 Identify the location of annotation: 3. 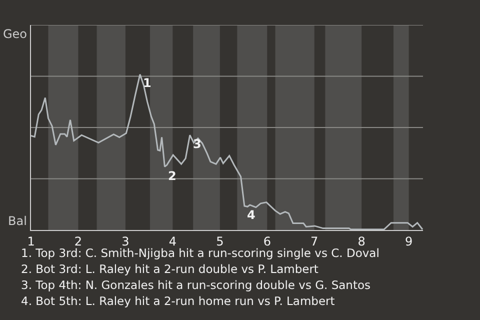
(197, 144).